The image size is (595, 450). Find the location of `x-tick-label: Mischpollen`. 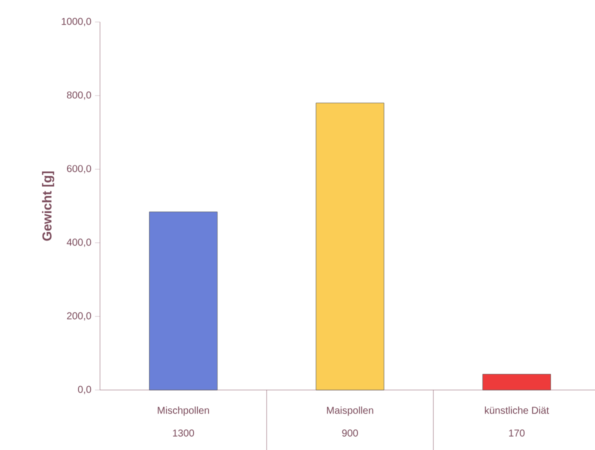

x-tick-label: Mischpollen is located at coordinates (183, 411).